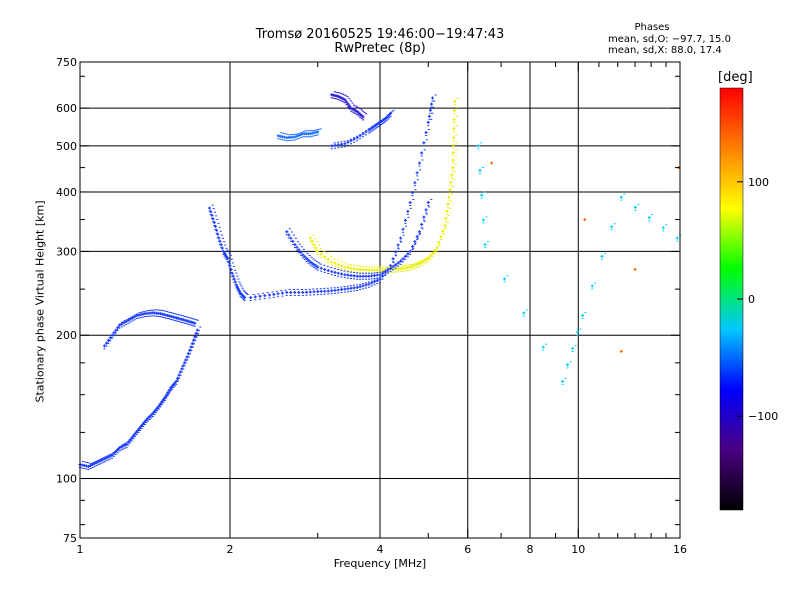 The height and width of the screenshot is (600, 800). What do you see at coordinates (66, 335) in the screenshot?
I see `y-tick-label: 200` at bounding box center [66, 335].